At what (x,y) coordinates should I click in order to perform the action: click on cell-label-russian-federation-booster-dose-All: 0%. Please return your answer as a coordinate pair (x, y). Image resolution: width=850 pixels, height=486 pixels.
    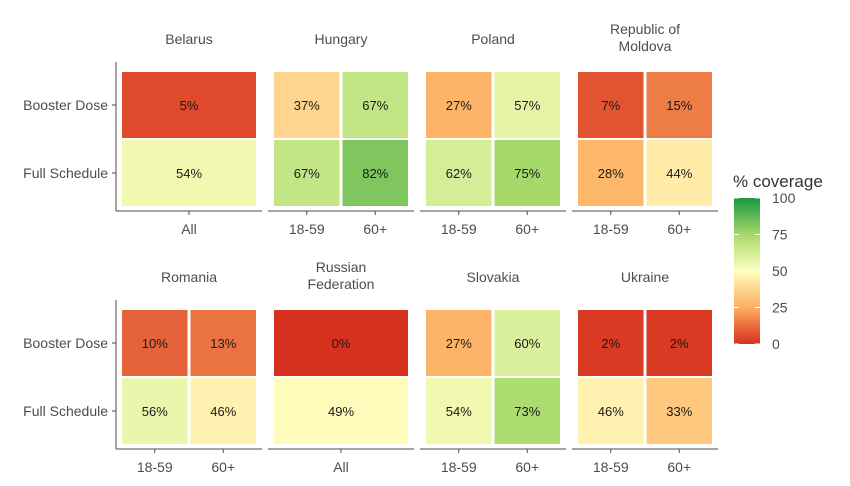
    Looking at the image, I should click on (341, 343).